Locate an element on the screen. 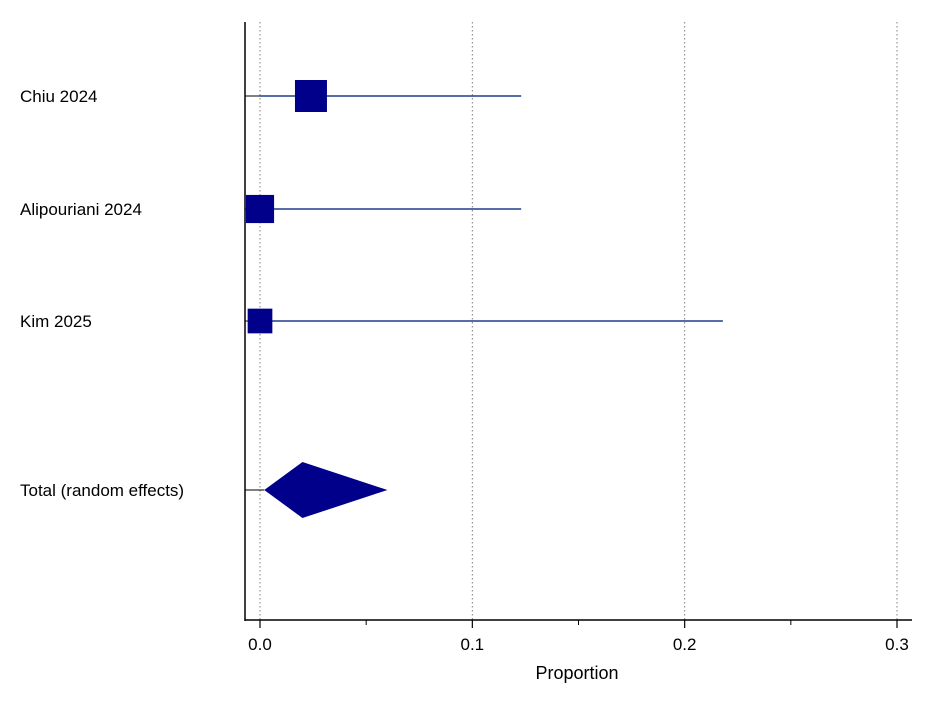  x-tick-label-2: 0.2 is located at coordinates (685, 644).